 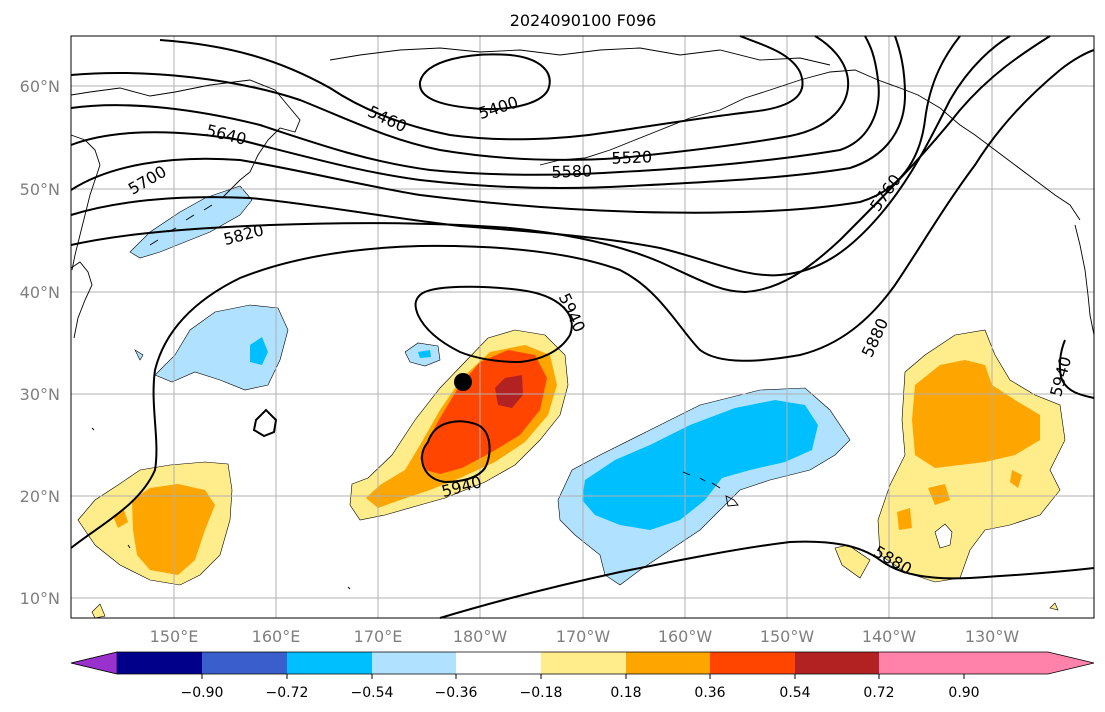 What do you see at coordinates (580, 56) in the screenshot?
I see `coastline-bering-north` at bounding box center [580, 56].